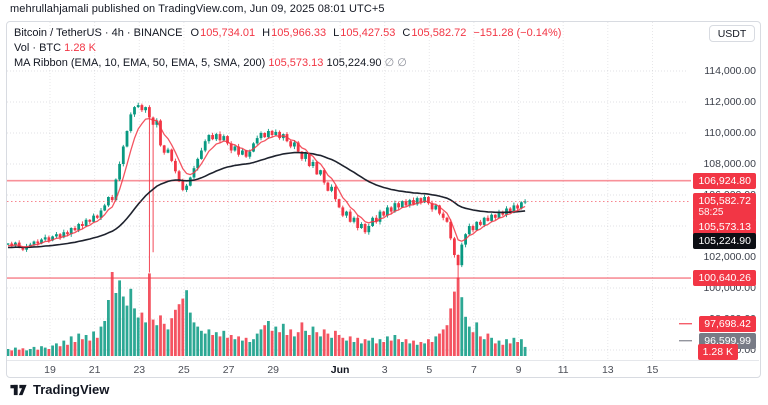 The image size is (768, 405). I want to click on time-axis-label: 23, so click(139, 370).